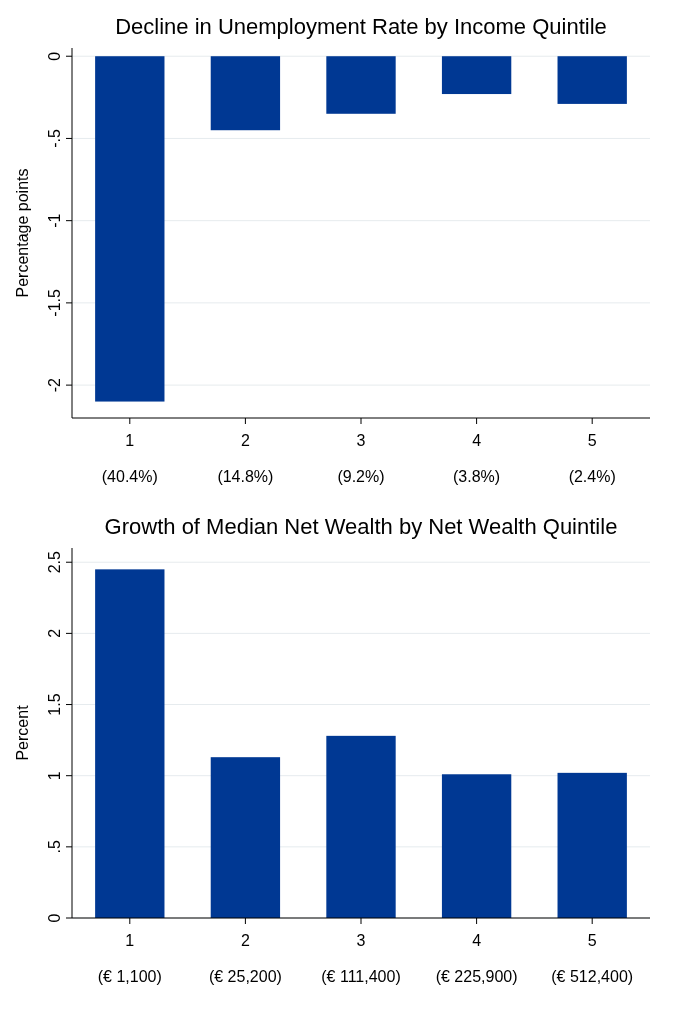  Describe the element at coordinates (129, 458) in the screenshot. I see `x-tick-label: 1 (40.4%)` at that location.